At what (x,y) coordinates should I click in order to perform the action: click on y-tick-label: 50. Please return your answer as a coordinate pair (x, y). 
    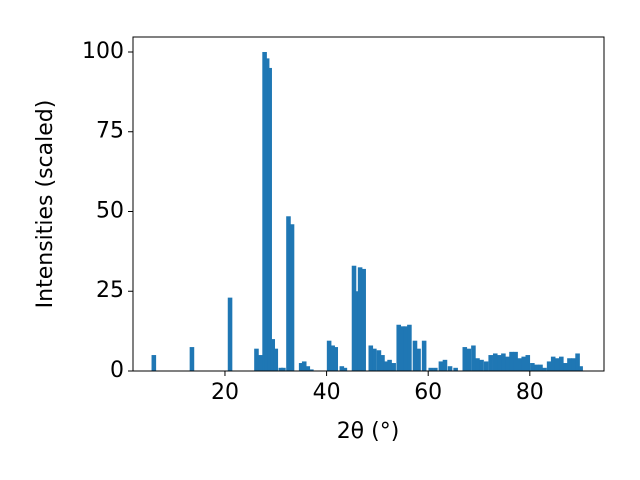
    Looking at the image, I should click on (110, 210).